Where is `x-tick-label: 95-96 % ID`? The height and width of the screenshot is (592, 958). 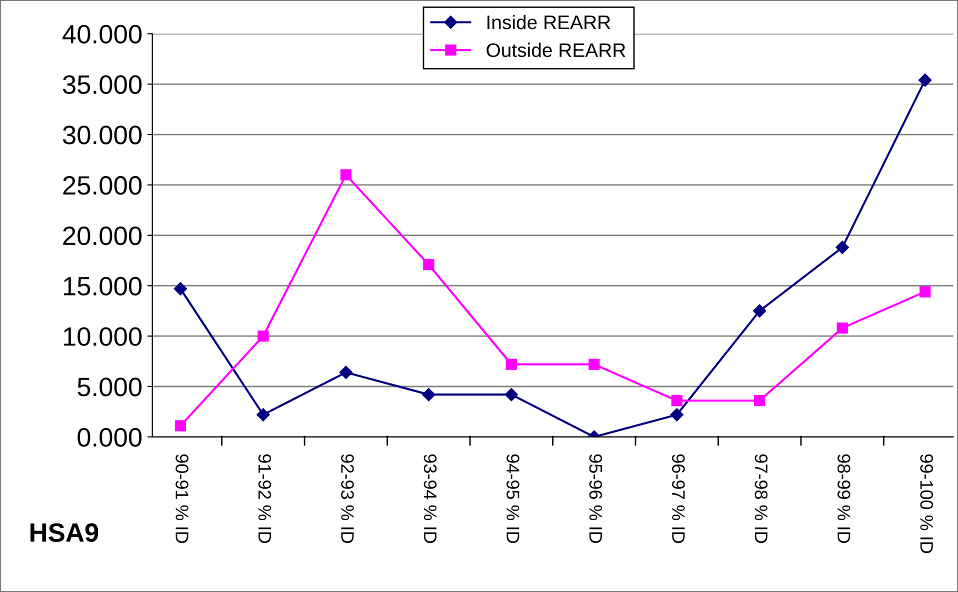 x-tick-label: 95-96 % ID is located at coordinates (595, 499).